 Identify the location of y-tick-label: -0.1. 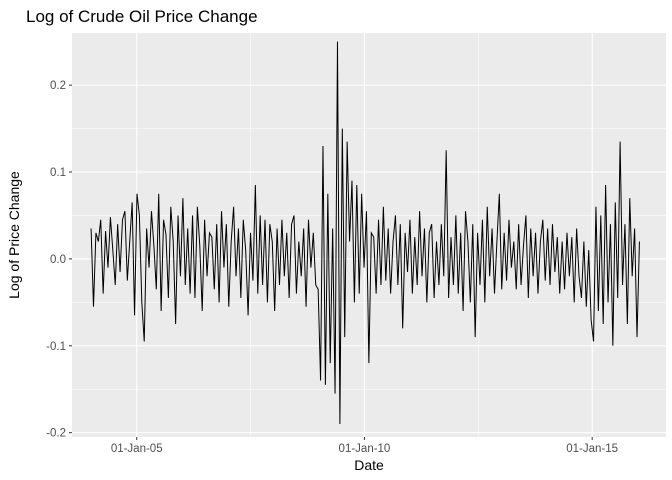
(56, 347).